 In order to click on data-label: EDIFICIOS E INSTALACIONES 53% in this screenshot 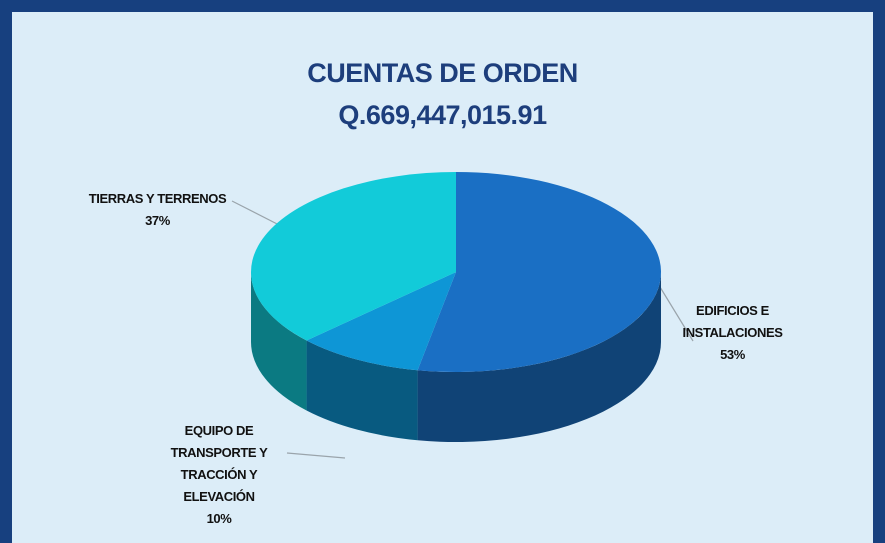, I will do `click(732, 333)`.